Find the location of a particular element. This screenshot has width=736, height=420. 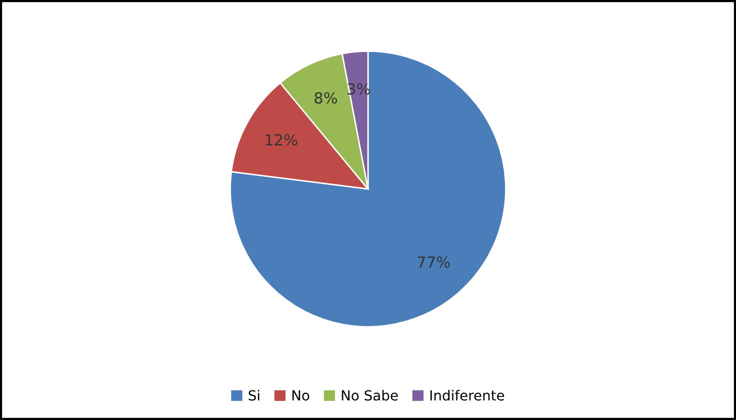

data-label: 8% is located at coordinates (326, 98).